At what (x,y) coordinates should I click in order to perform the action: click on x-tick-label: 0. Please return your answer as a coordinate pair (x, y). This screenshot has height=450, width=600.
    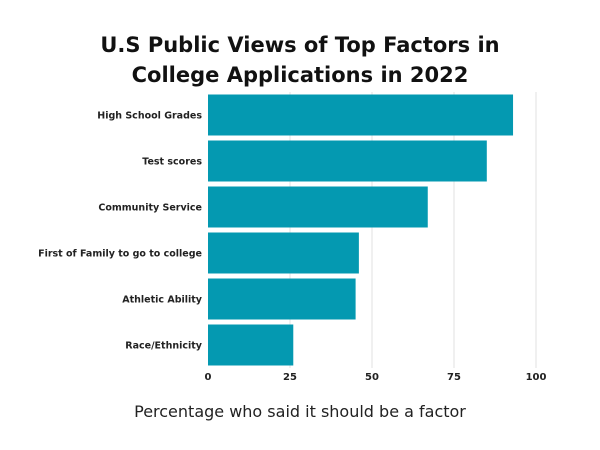
    Looking at the image, I should click on (208, 377).